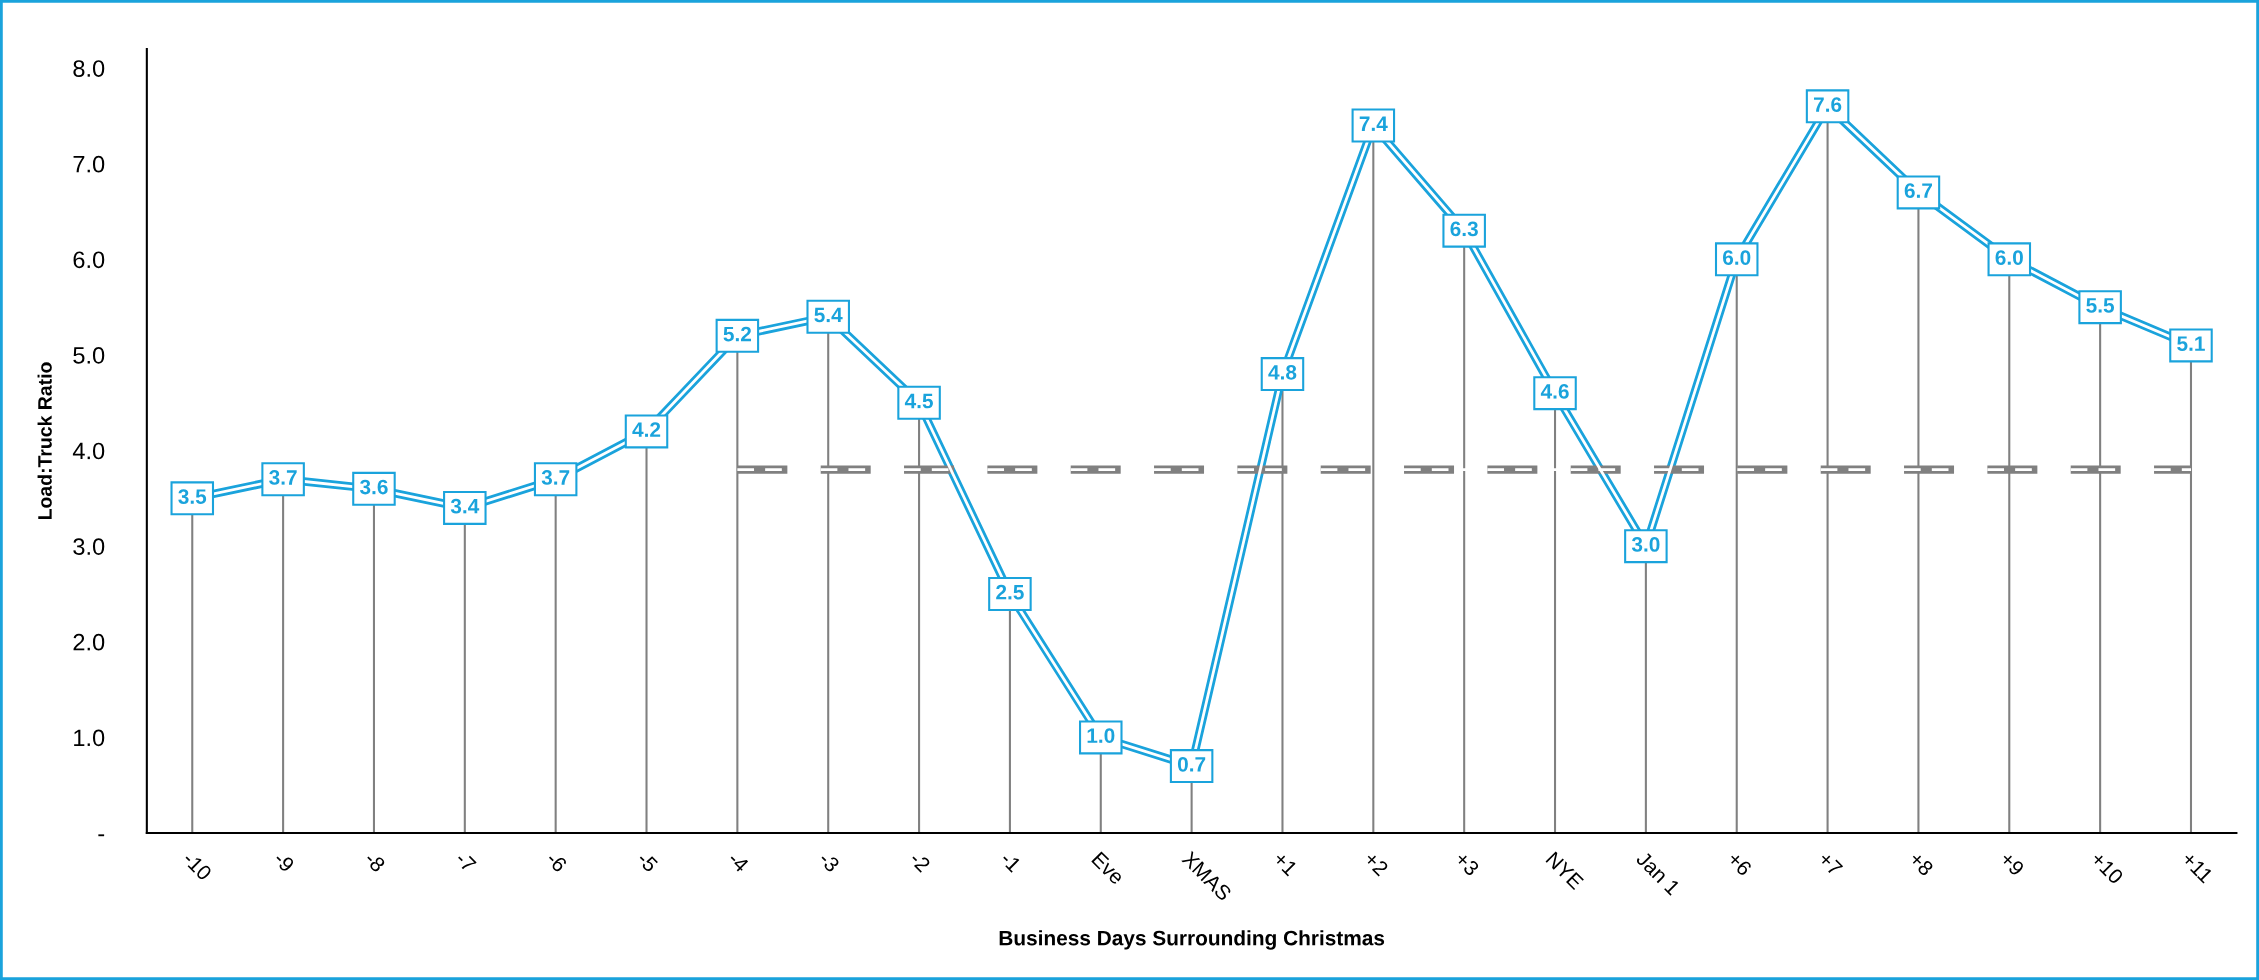 This screenshot has height=980, width=2259. What do you see at coordinates (1921, 863) in the screenshot?
I see `x-tick-label: +8` at bounding box center [1921, 863].